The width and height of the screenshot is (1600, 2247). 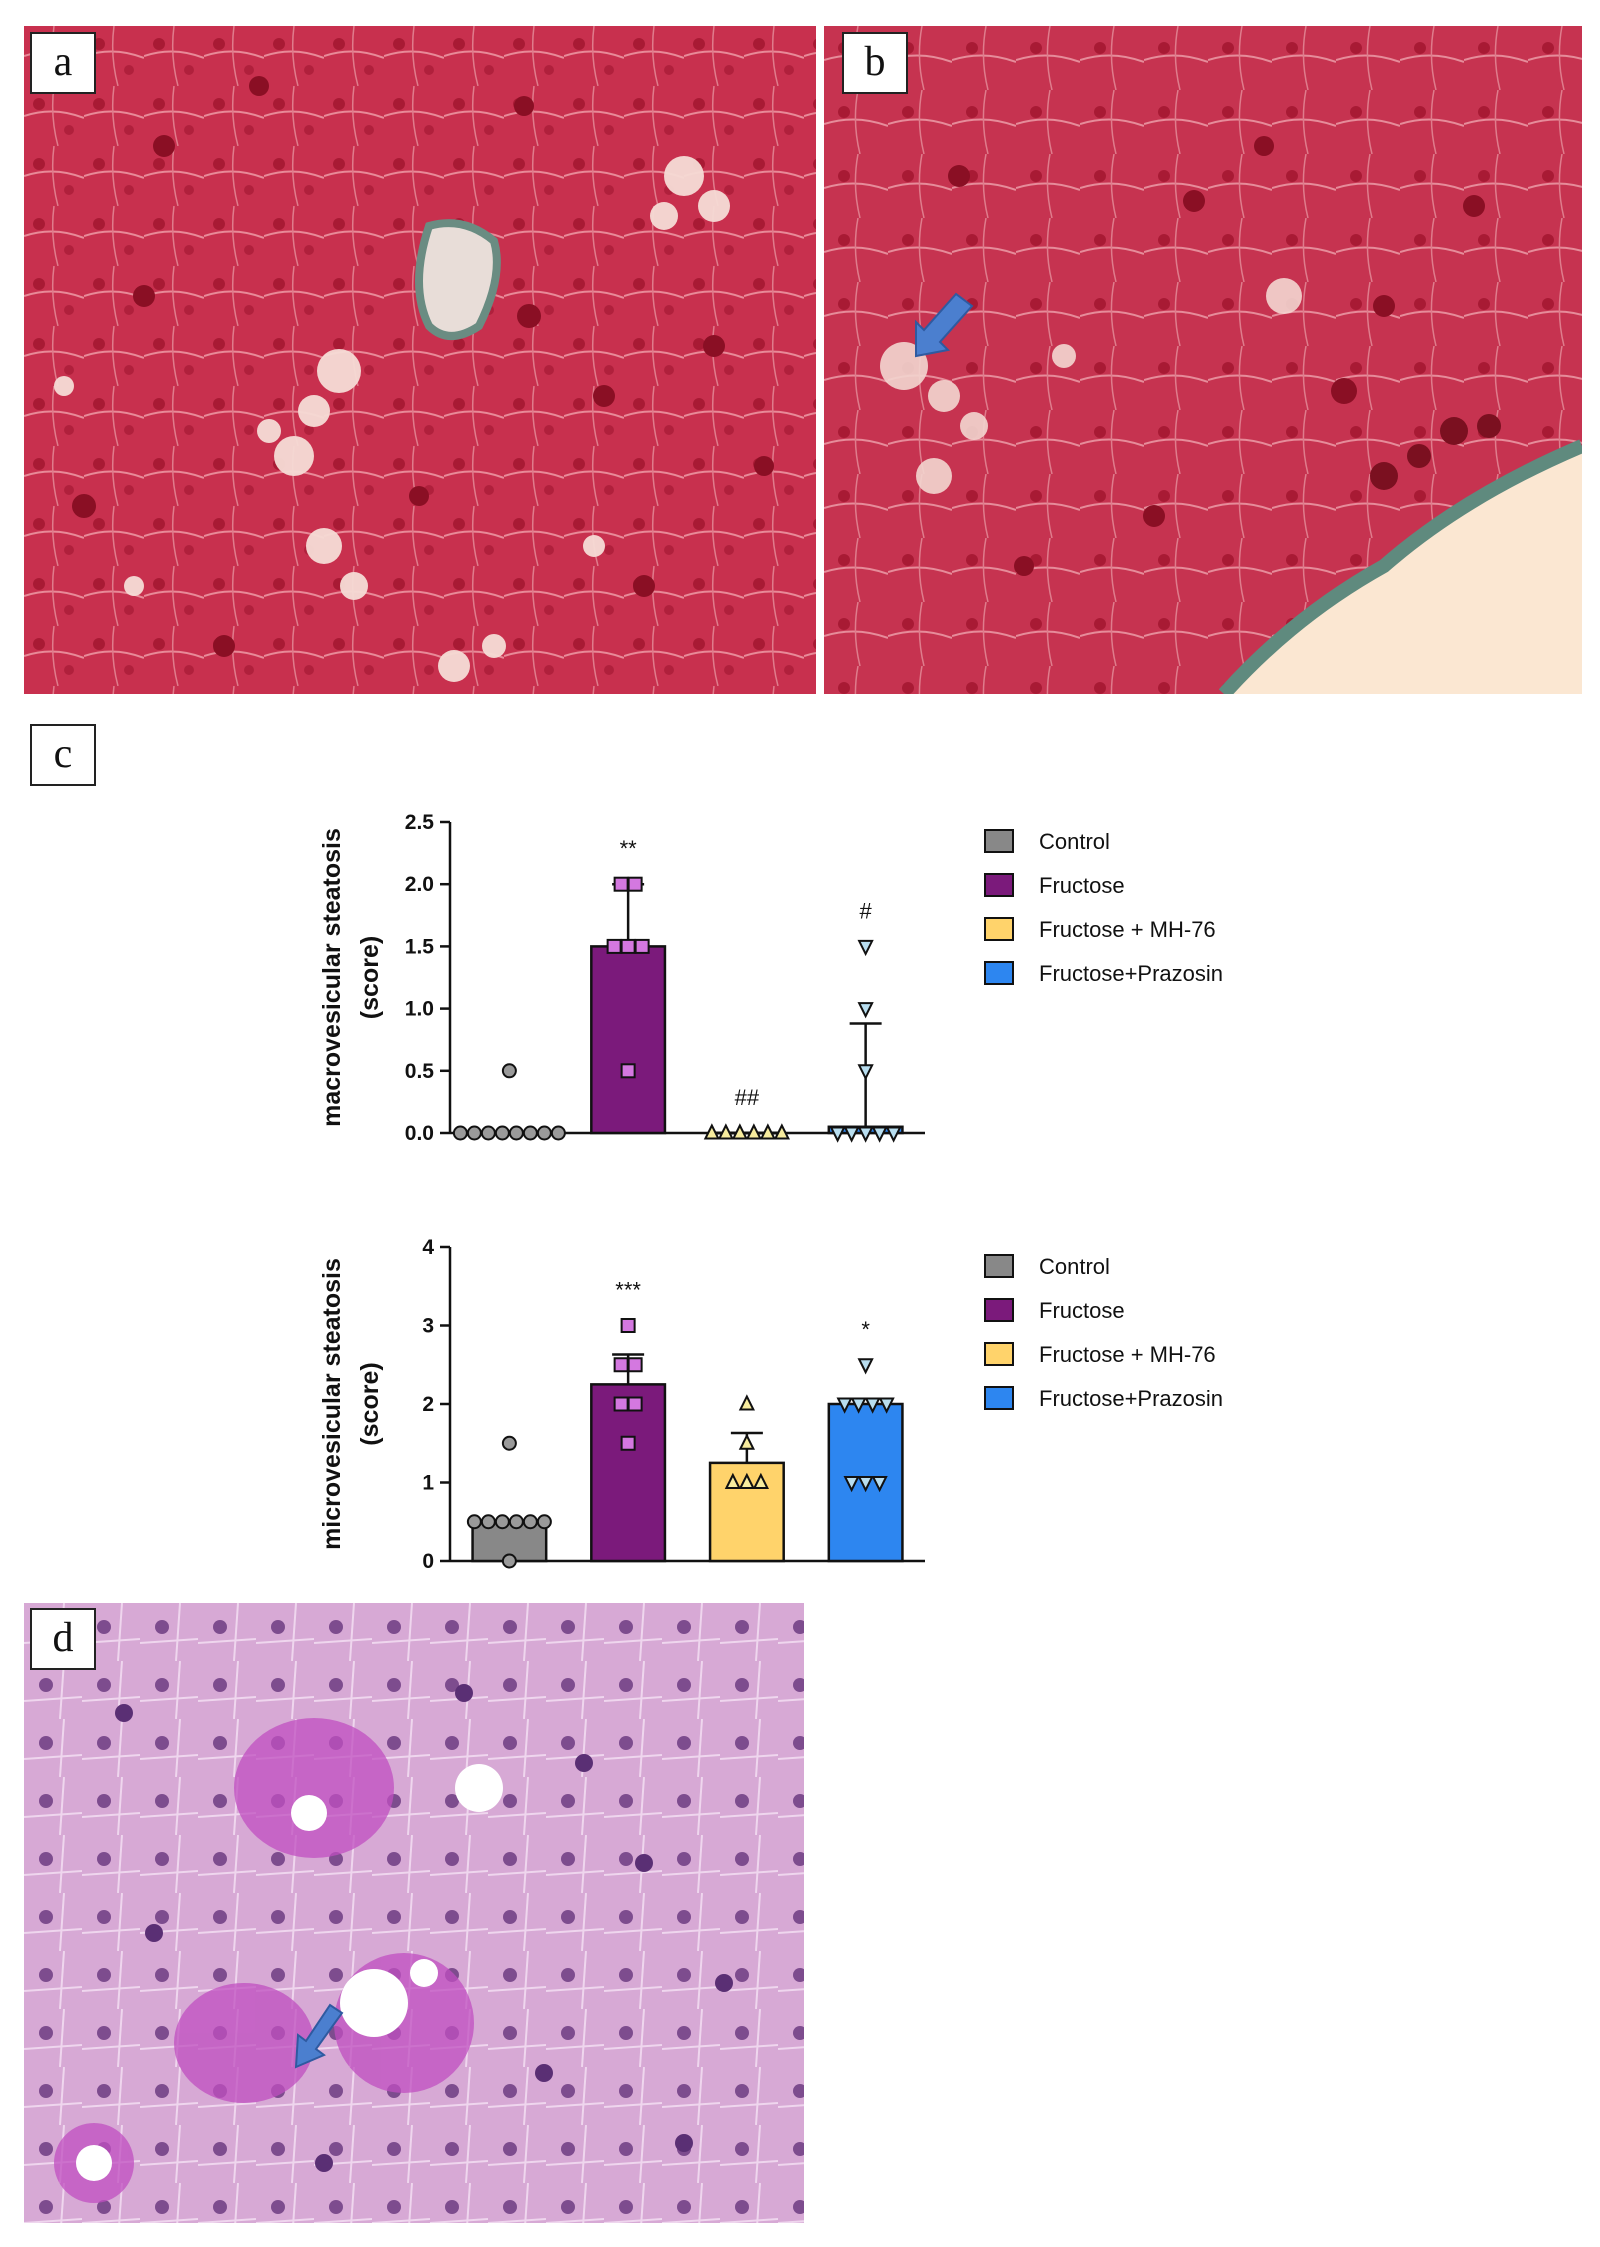 I want to click on histology-image-d, so click(x=414, y=1913).